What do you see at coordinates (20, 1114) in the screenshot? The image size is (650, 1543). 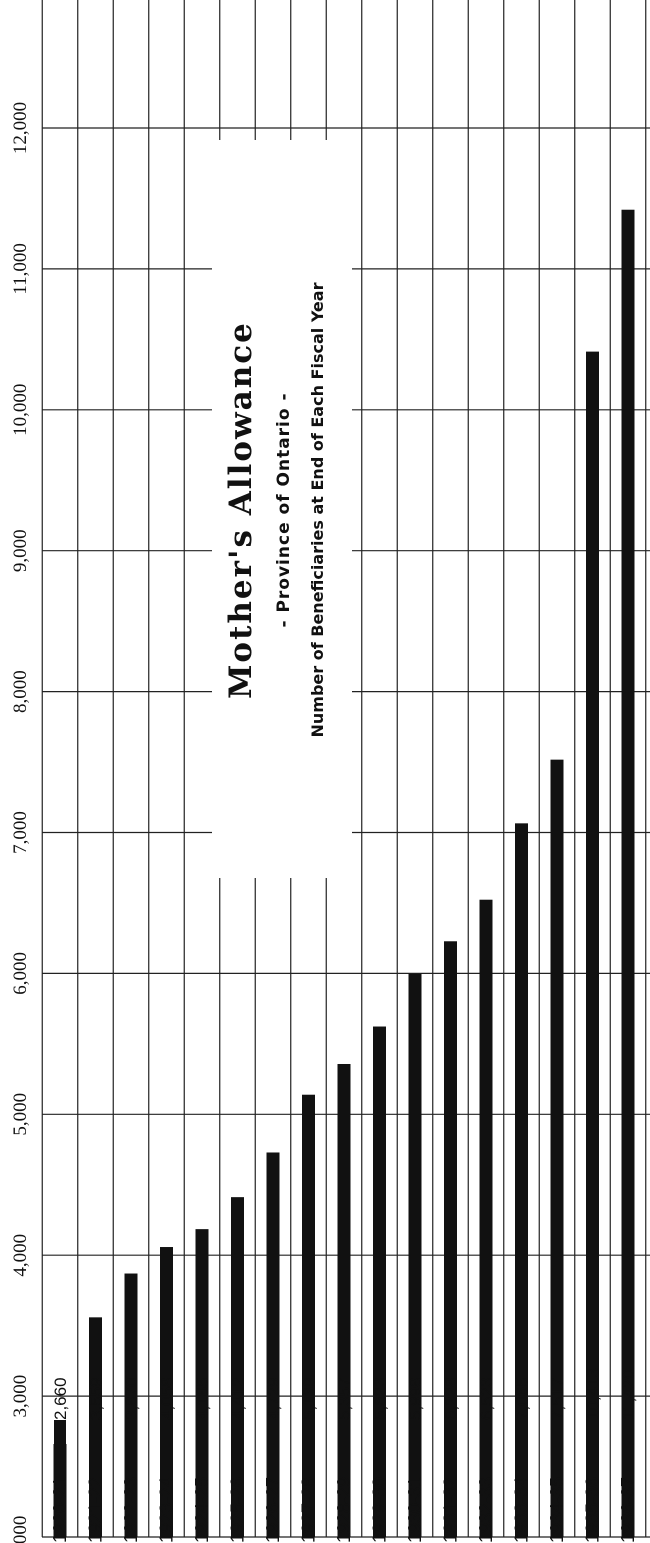 I see `tick-label: 5,000` at bounding box center [20, 1114].